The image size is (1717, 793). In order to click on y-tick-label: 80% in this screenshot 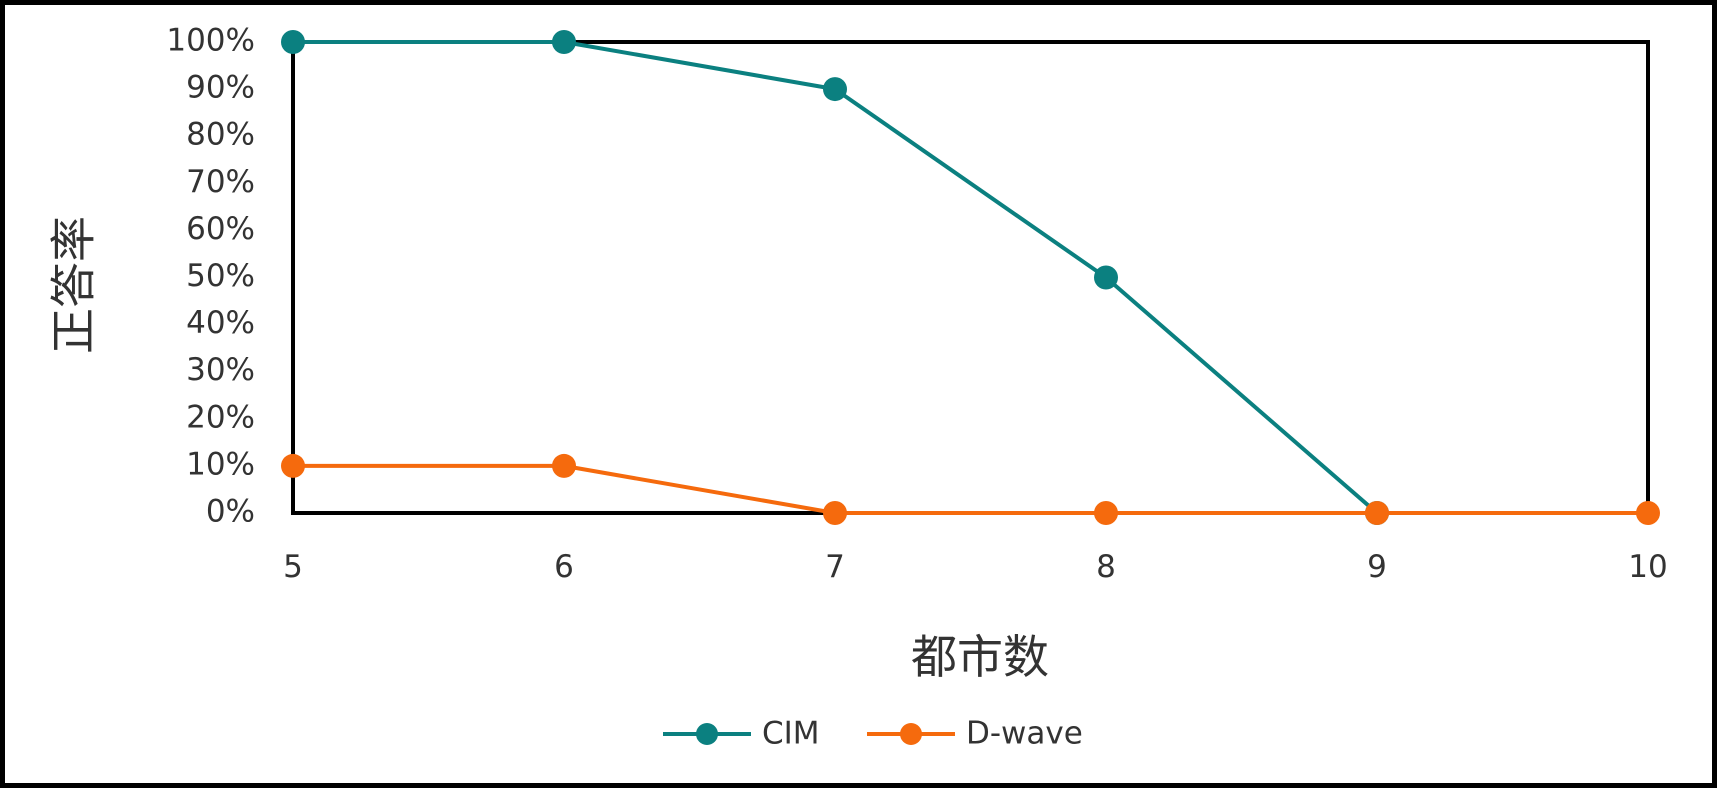, I will do `click(220, 135)`.